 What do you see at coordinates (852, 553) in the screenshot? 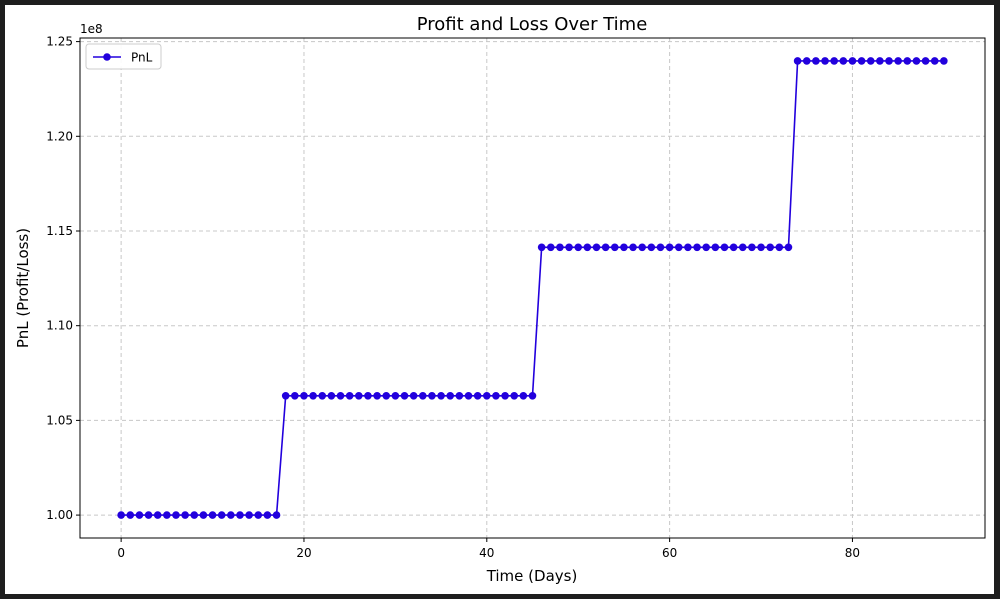
I see `x-tick-label: 80` at bounding box center [852, 553].